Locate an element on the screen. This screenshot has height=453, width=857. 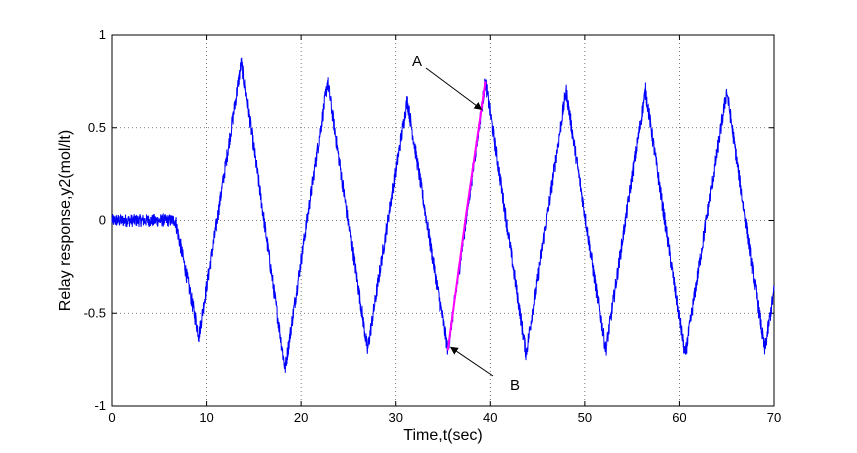
x-tick-label: 30 is located at coordinates (395, 417).